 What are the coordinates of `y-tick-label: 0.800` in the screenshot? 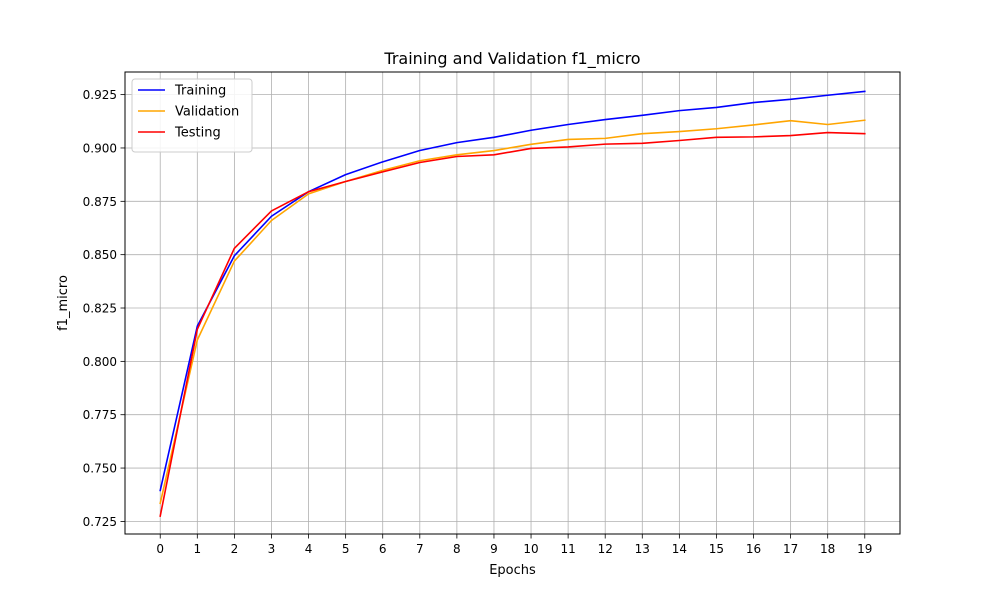 It's located at (100, 362).